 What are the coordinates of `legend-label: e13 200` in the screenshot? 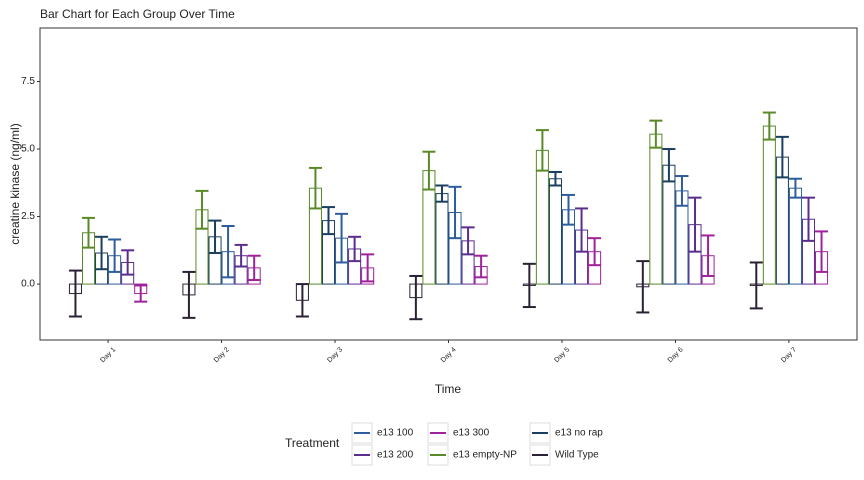 It's located at (395, 455).